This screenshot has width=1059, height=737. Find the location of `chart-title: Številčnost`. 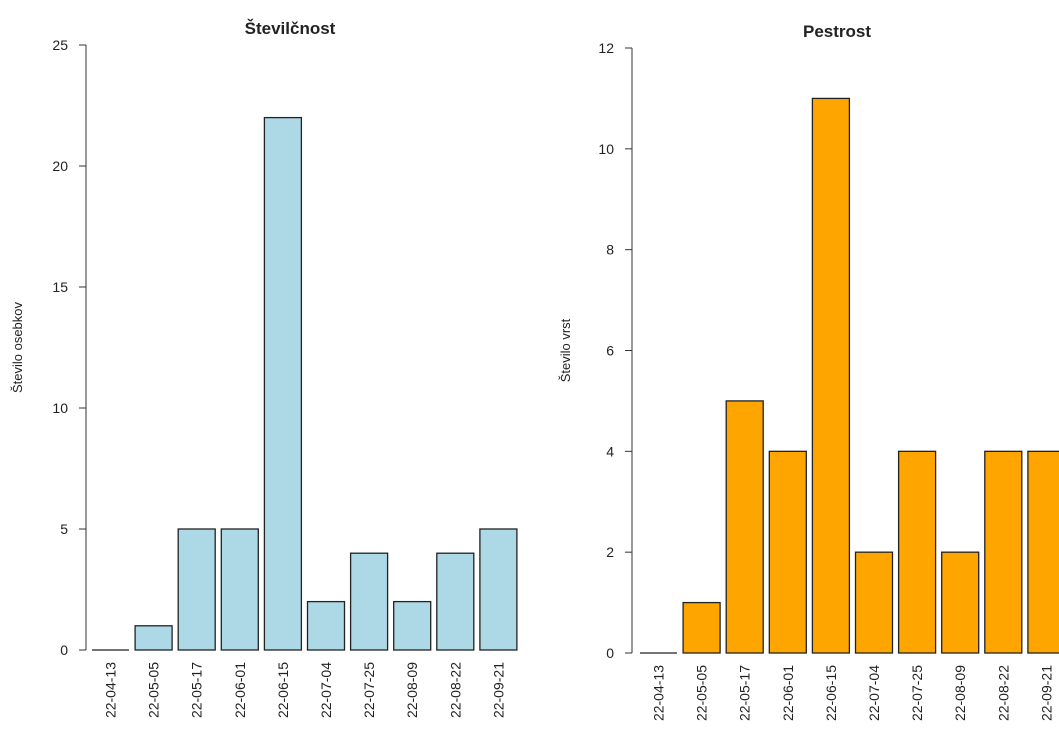

chart-title: Številčnost is located at coordinates (290, 28).